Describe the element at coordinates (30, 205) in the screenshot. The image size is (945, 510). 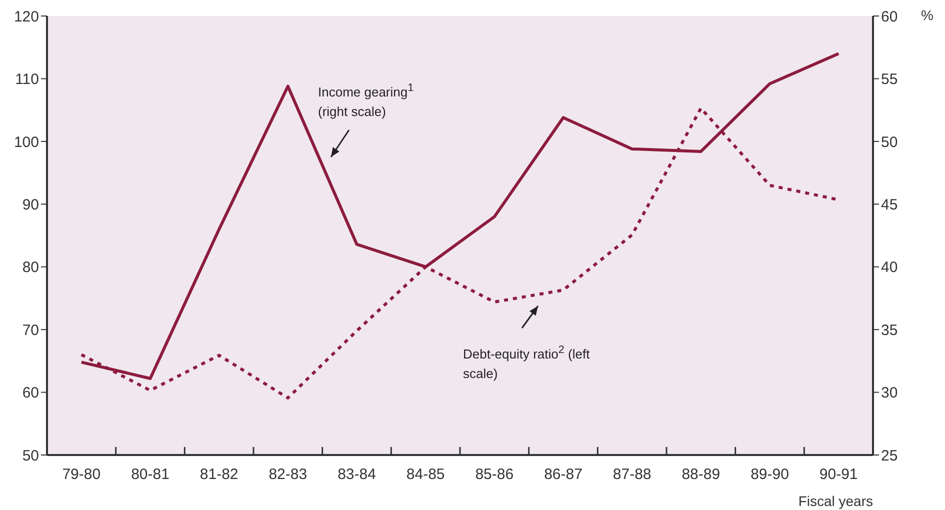
I see `y-tick-label: 90` at that location.